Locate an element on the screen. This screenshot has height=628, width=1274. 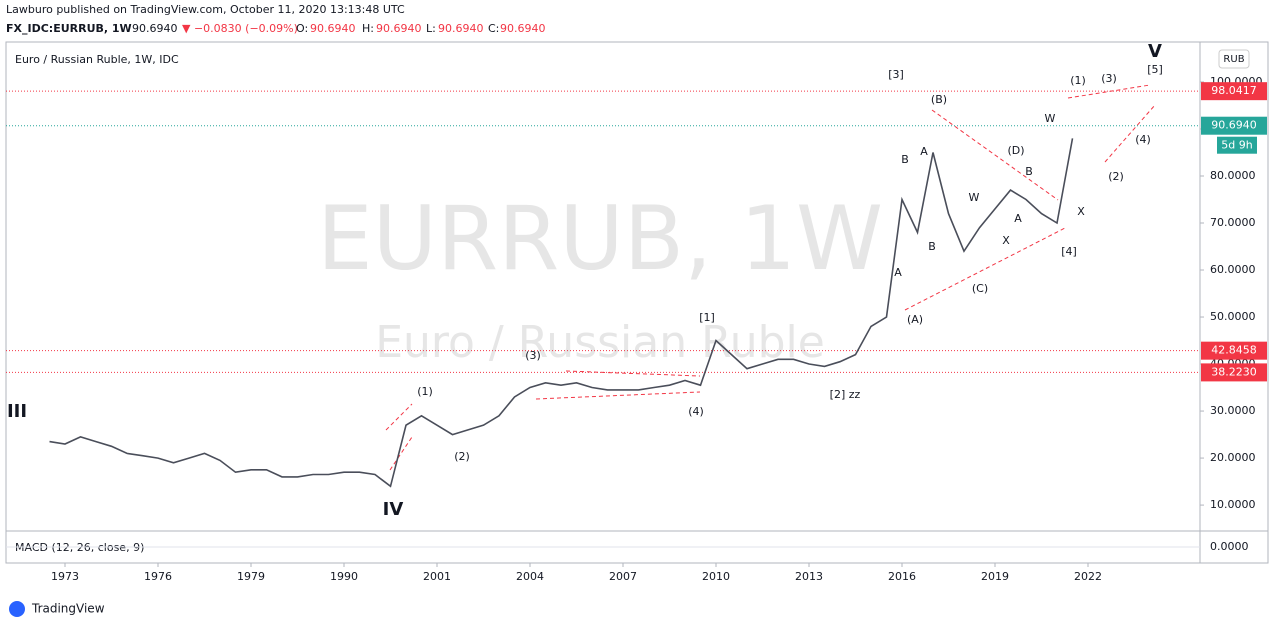
y-tick-label: 10.0000 is located at coordinates (1233, 504).